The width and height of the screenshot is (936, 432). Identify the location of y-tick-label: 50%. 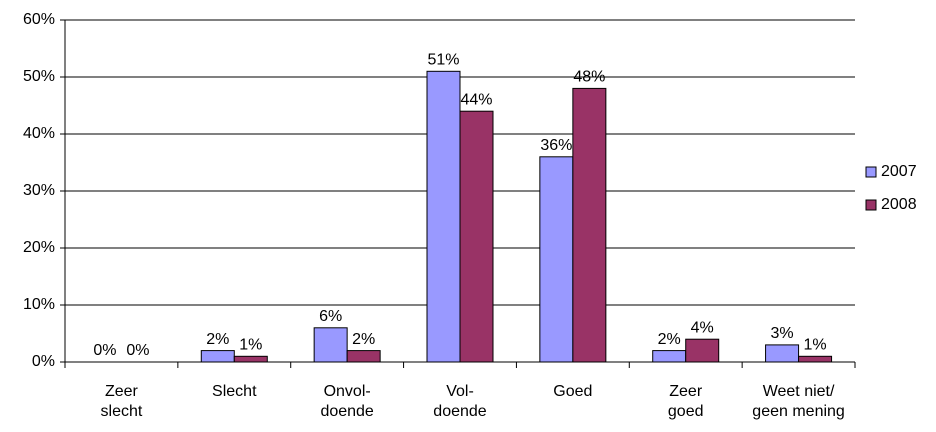
(39, 76).